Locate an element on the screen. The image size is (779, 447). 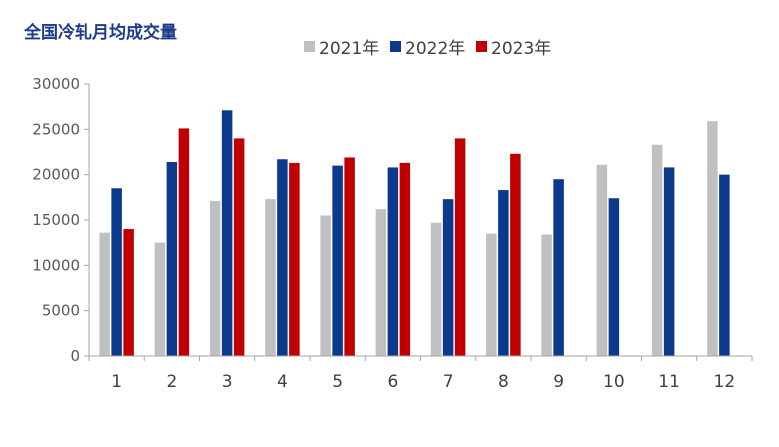
x-tick-label: 6 is located at coordinates (392, 382).